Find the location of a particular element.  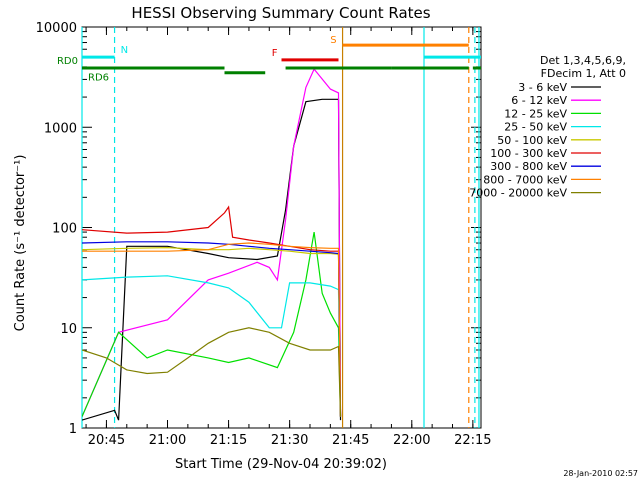

x-tick-label: 21:00 is located at coordinates (167, 440).